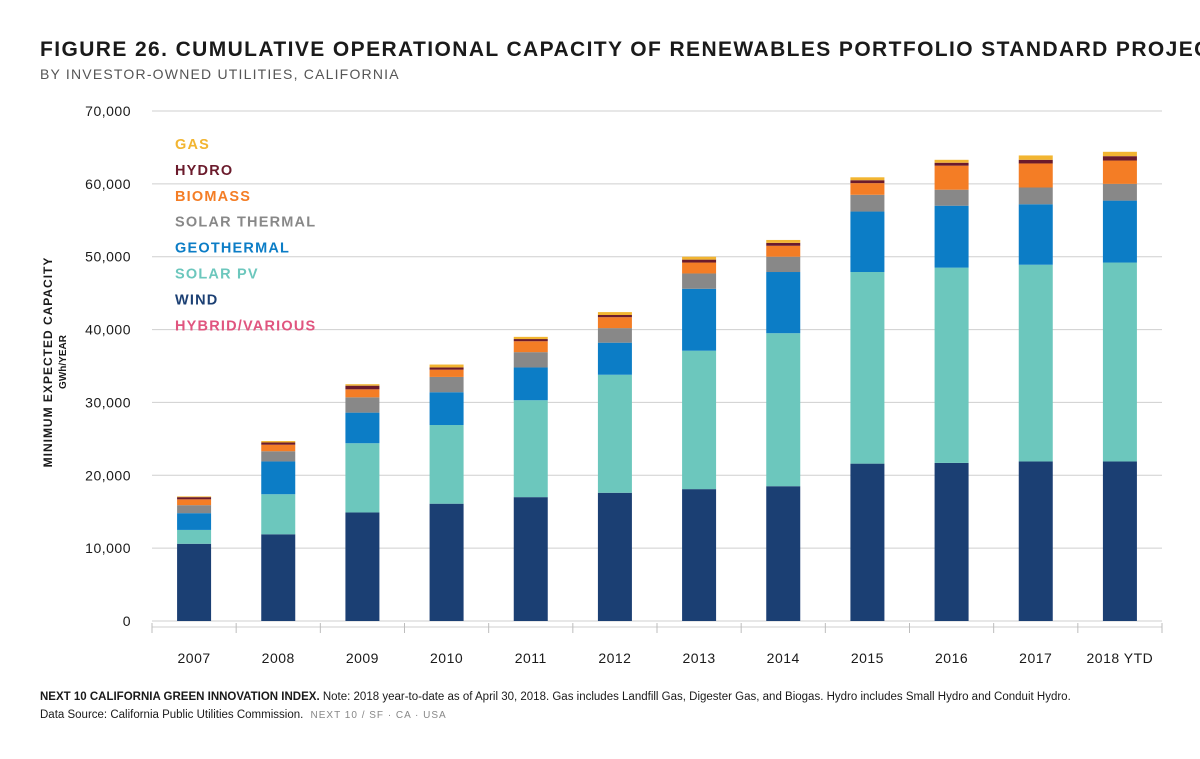 This screenshot has height=759, width=1200. I want to click on y-tick-label: 30,000, so click(108, 402).